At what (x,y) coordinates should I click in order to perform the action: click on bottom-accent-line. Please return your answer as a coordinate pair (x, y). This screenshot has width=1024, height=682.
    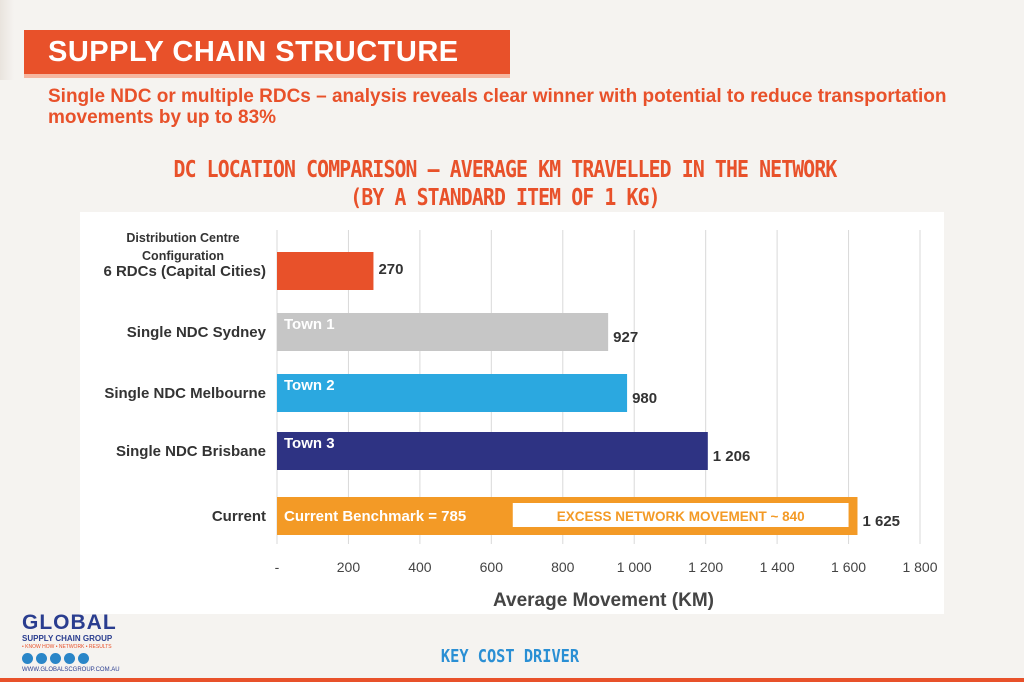
    Looking at the image, I should click on (512, 680).